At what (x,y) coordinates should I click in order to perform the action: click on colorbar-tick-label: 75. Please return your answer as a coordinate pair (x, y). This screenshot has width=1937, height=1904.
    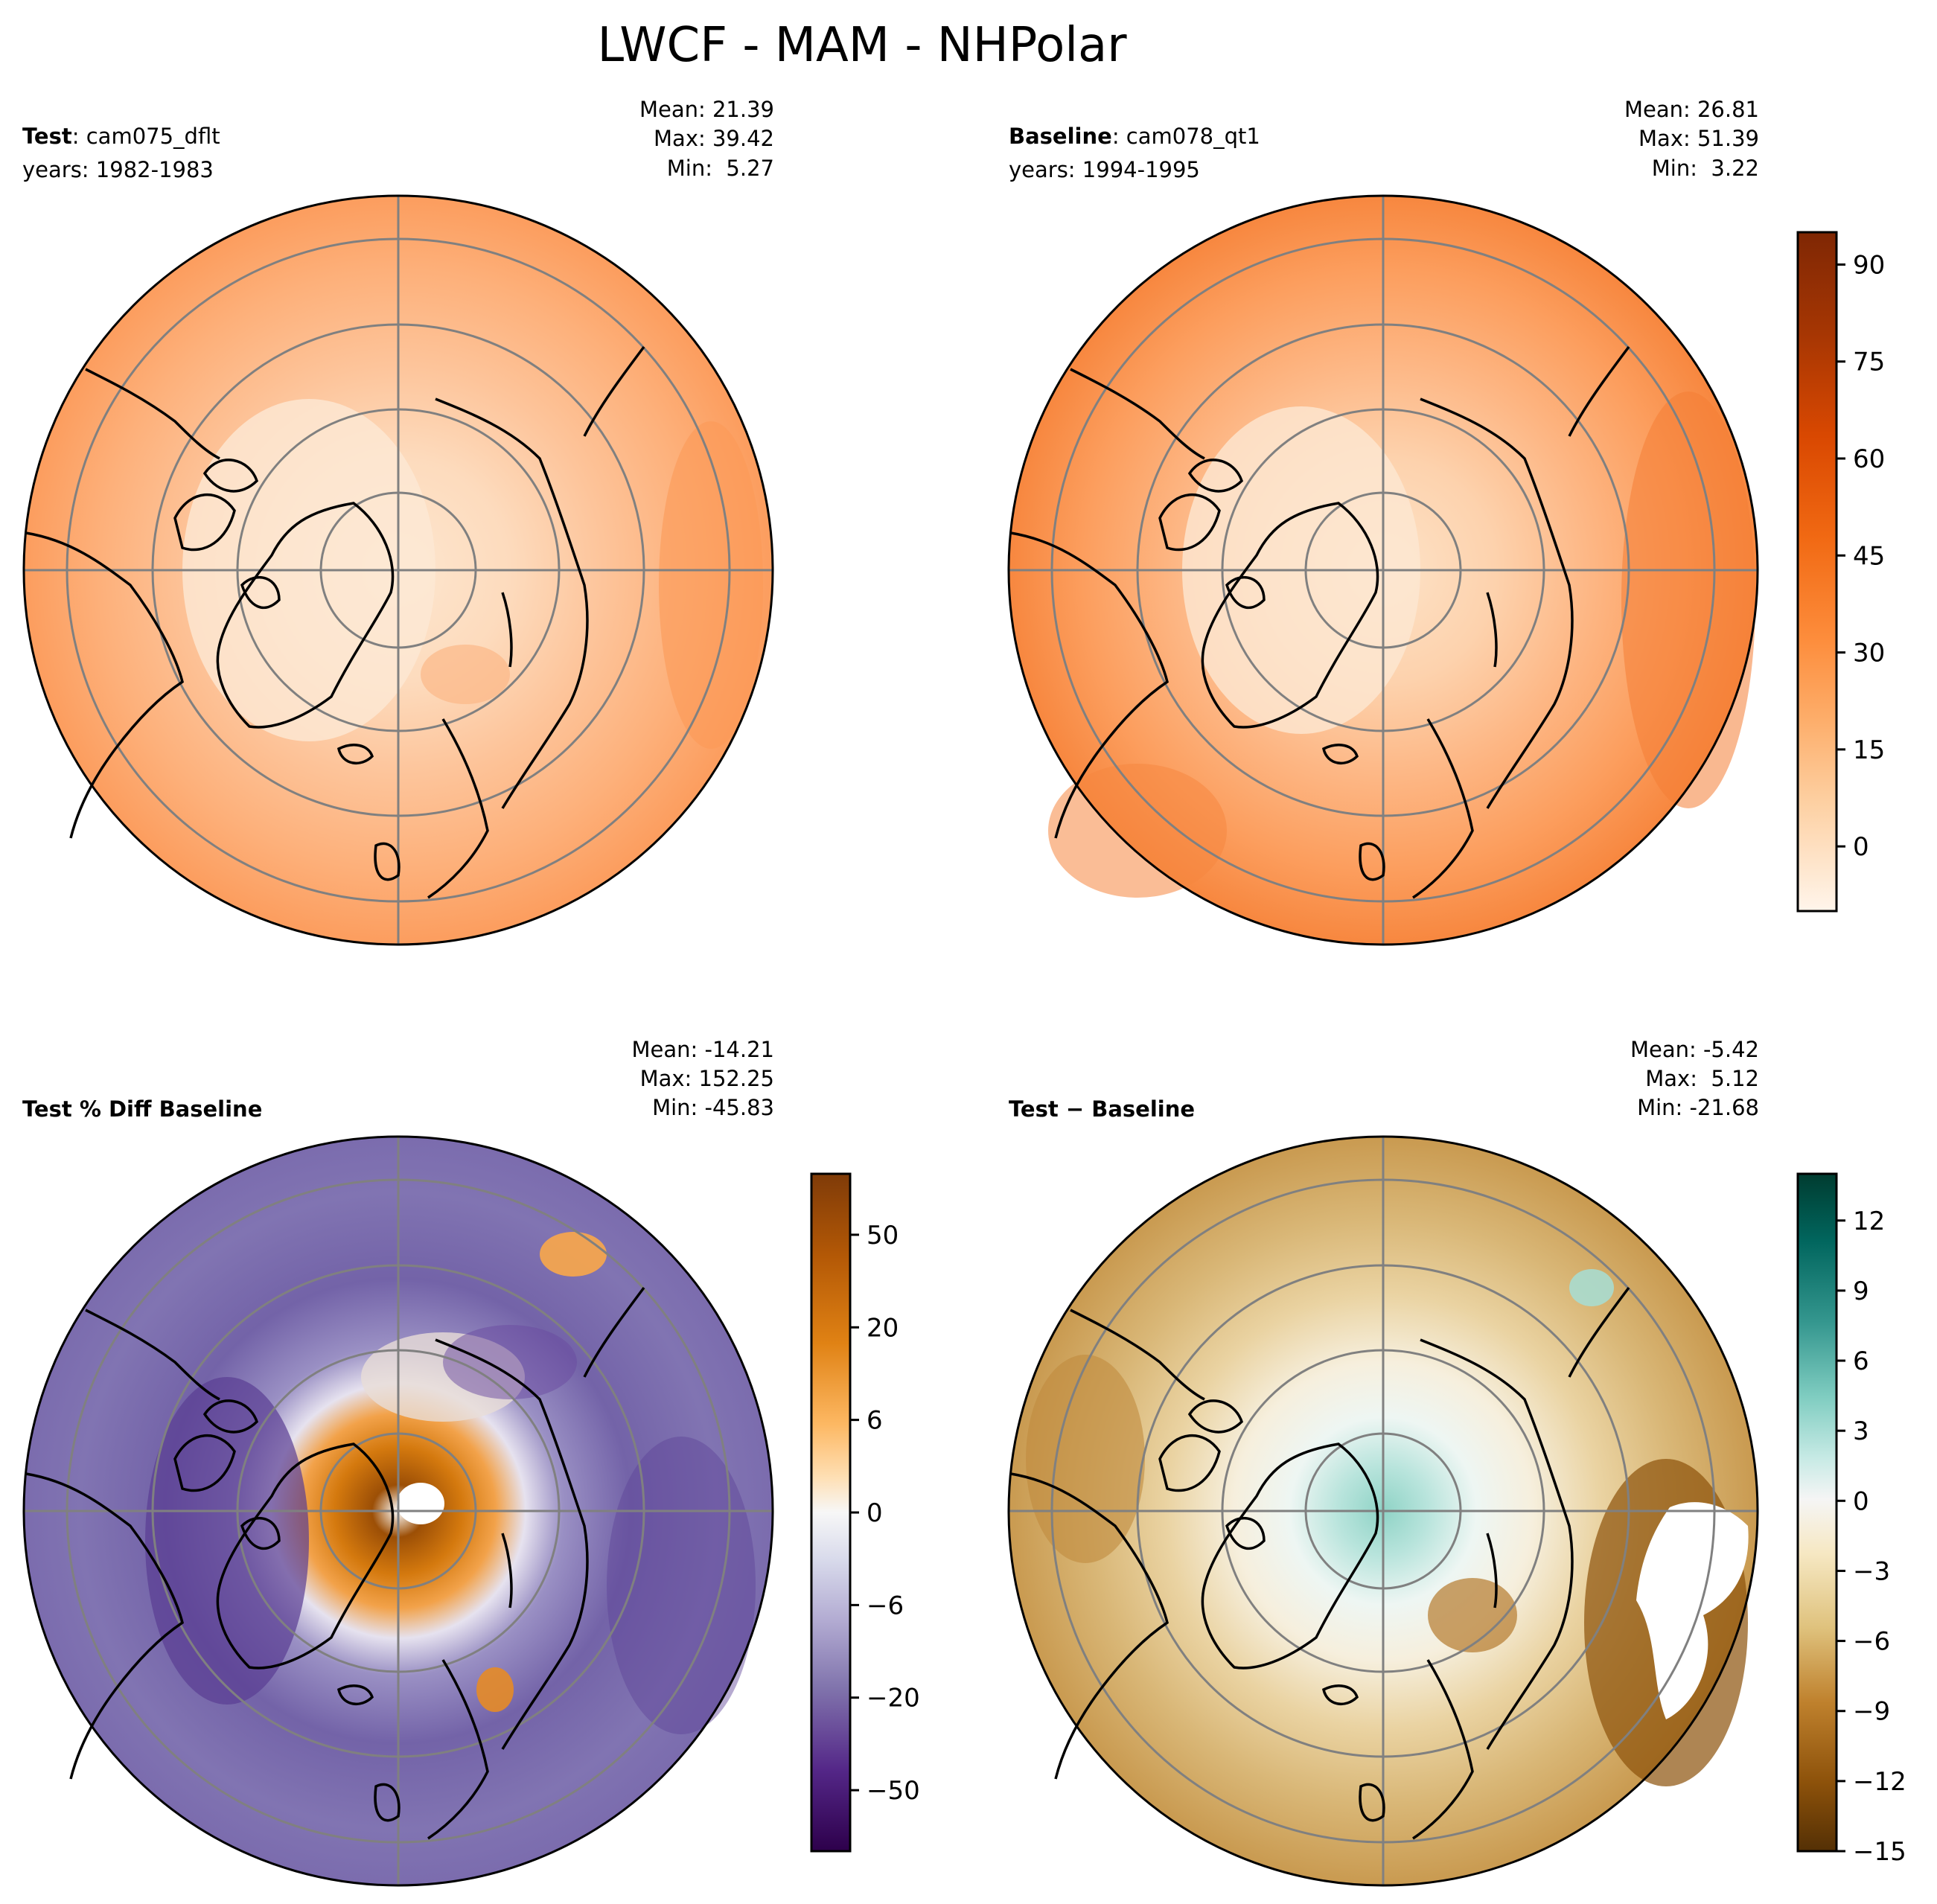
    Looking at the image, I should click on (1869, 362).